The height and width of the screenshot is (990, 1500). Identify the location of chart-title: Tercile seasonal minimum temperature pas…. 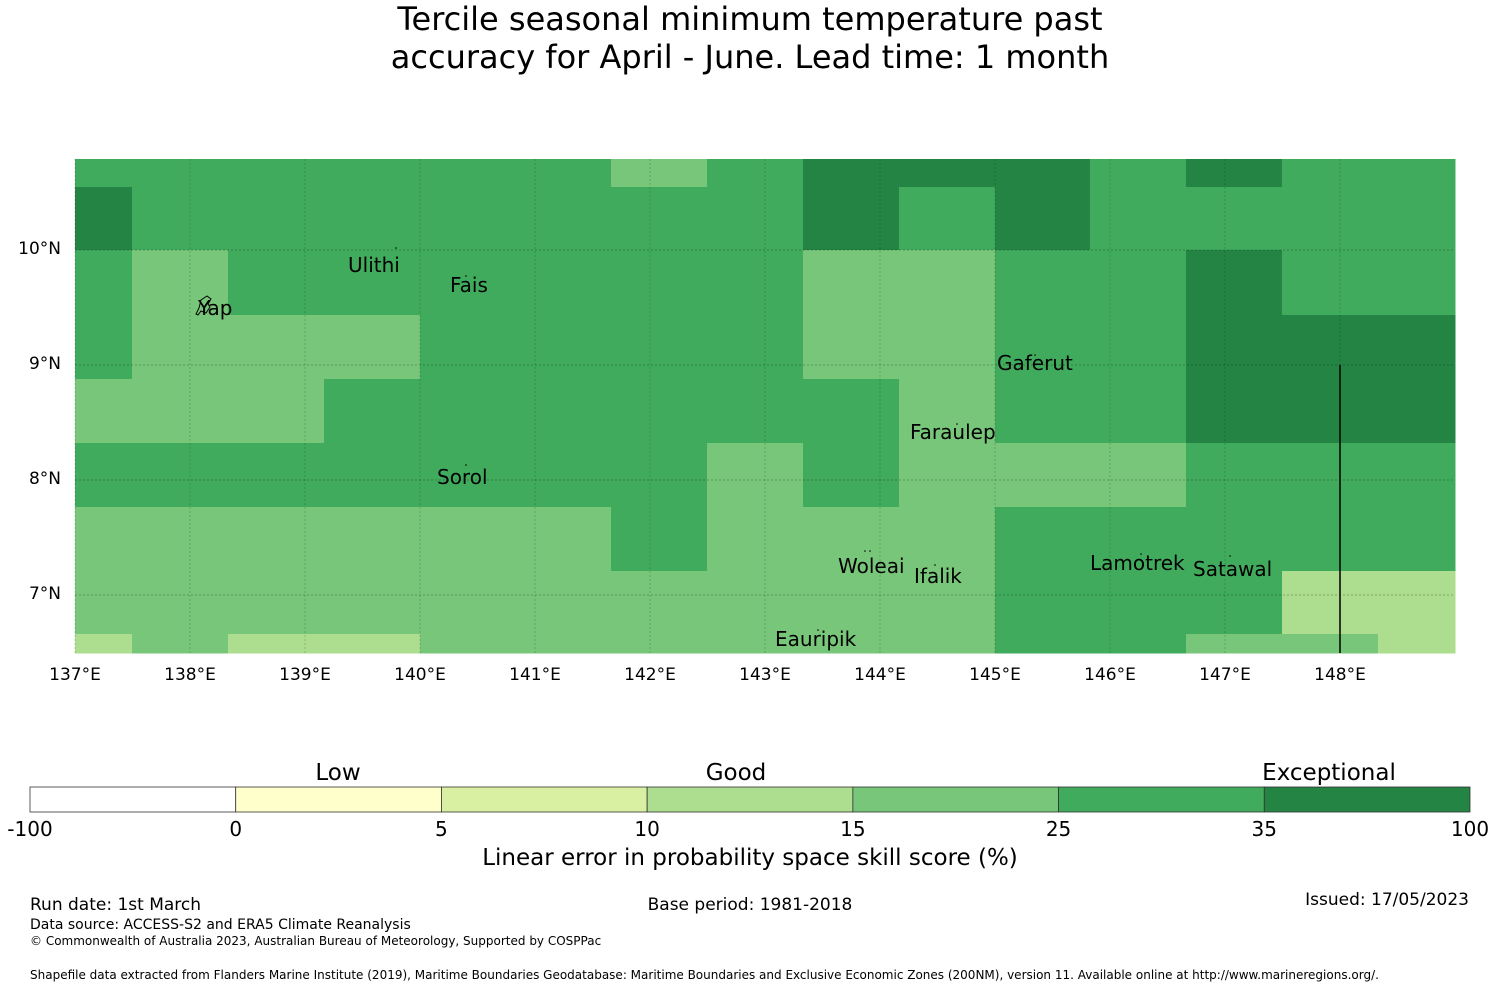
(750, 38).